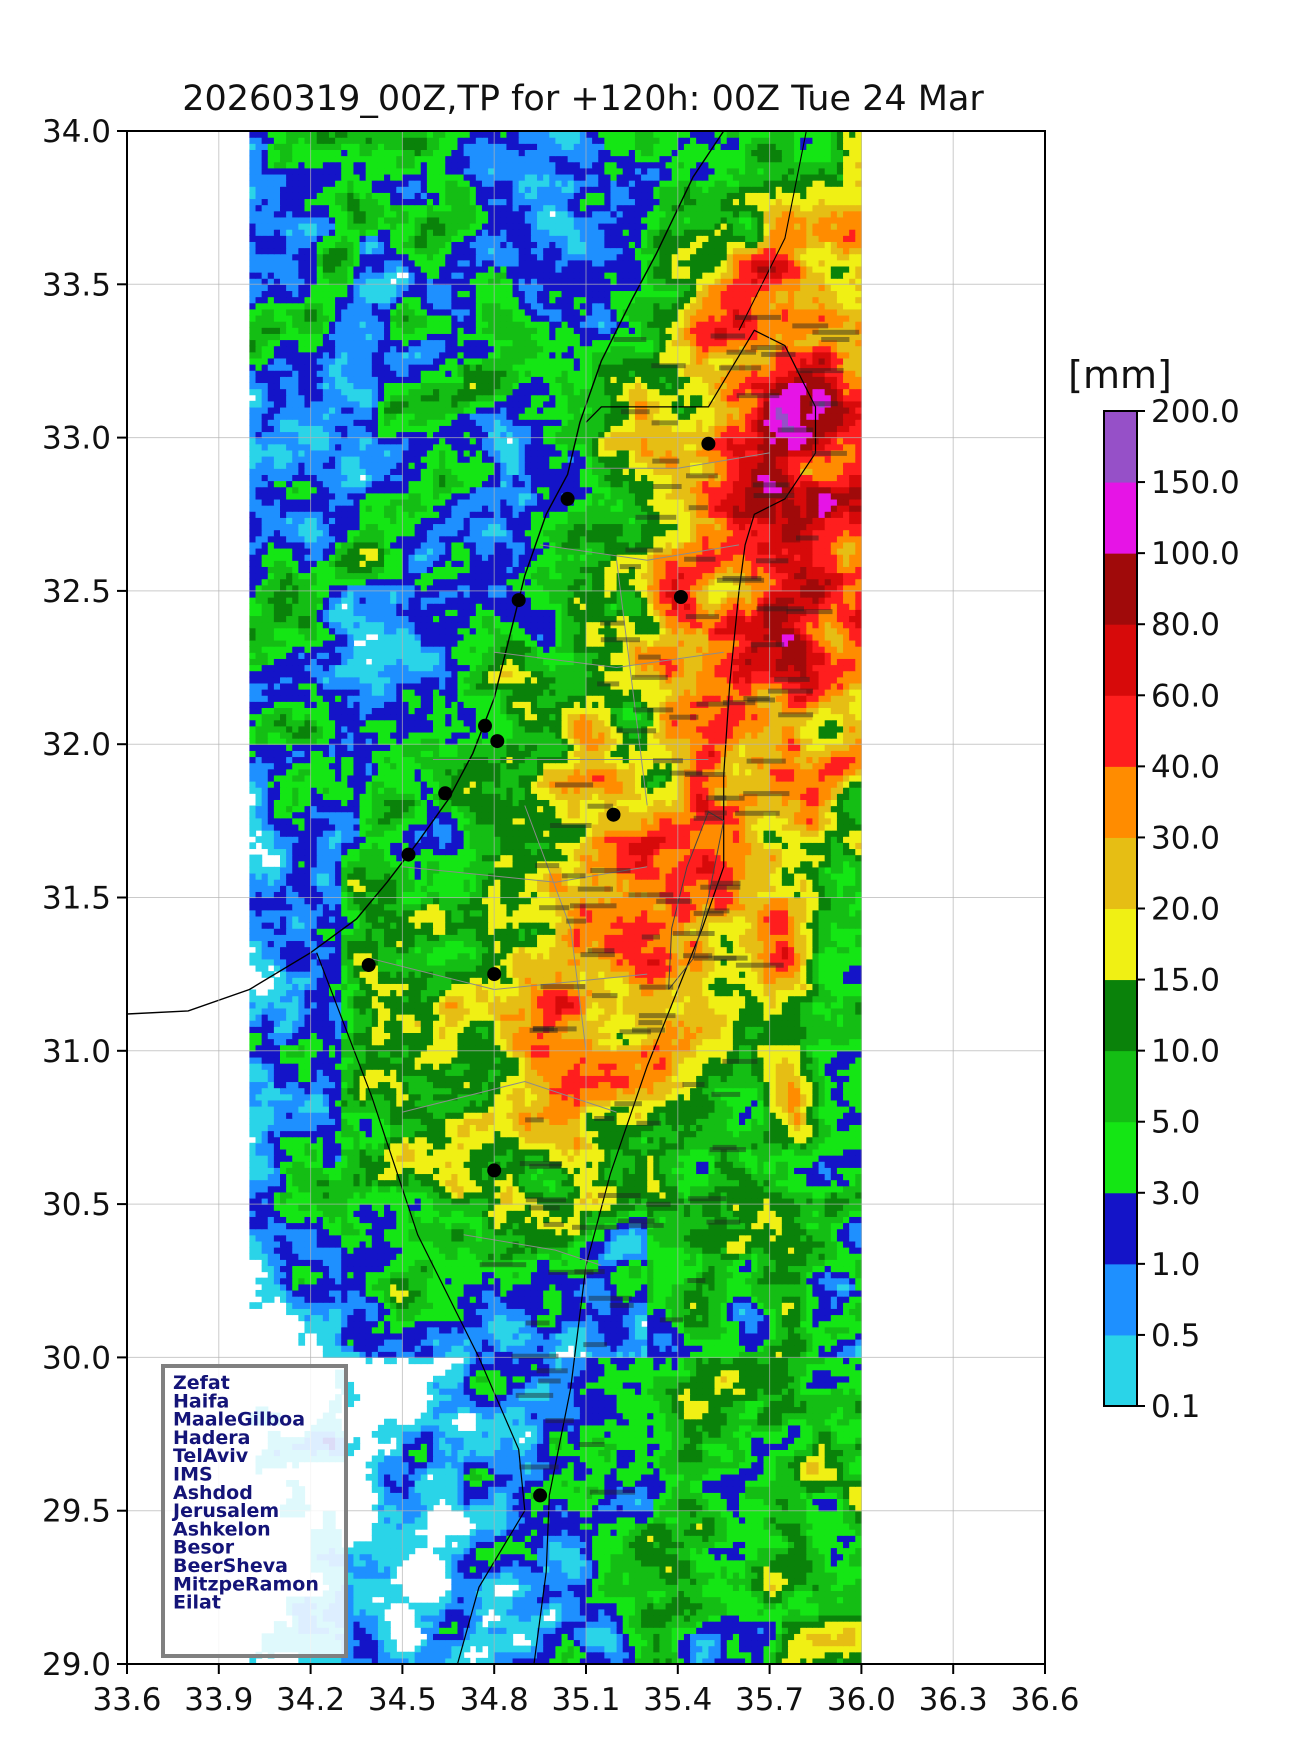 This screenshot has height=1745, width=1290. Describe the element at coordinates (1175, 1336) in the screenshot. I see `colorbar-level-label: 0.5` at that location.